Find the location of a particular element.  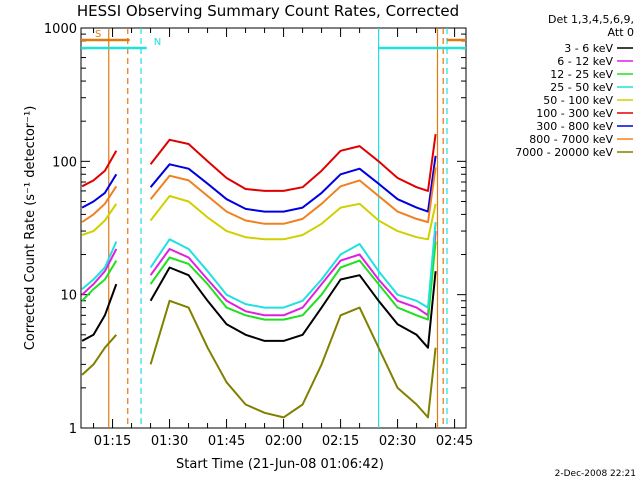

x-axis-label: Start Time (21-Jun-08 01:06:42) is located at coordinates (280, 464).